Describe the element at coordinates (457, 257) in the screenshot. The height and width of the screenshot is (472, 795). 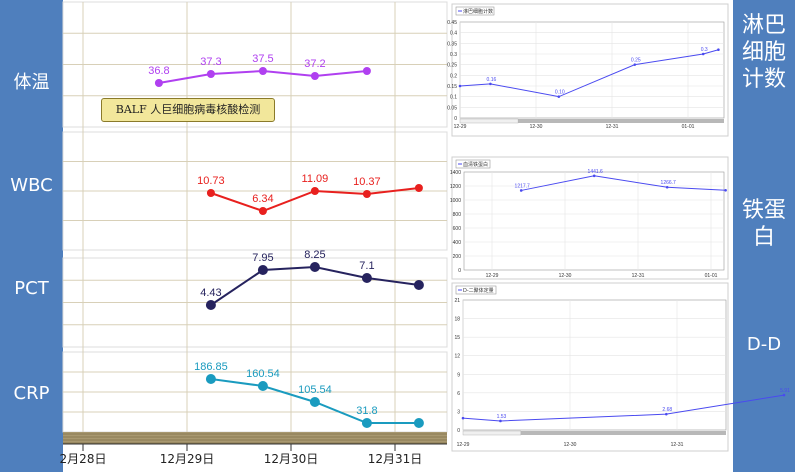
I see `ferritin-mini-y-tick: 200` at that location.